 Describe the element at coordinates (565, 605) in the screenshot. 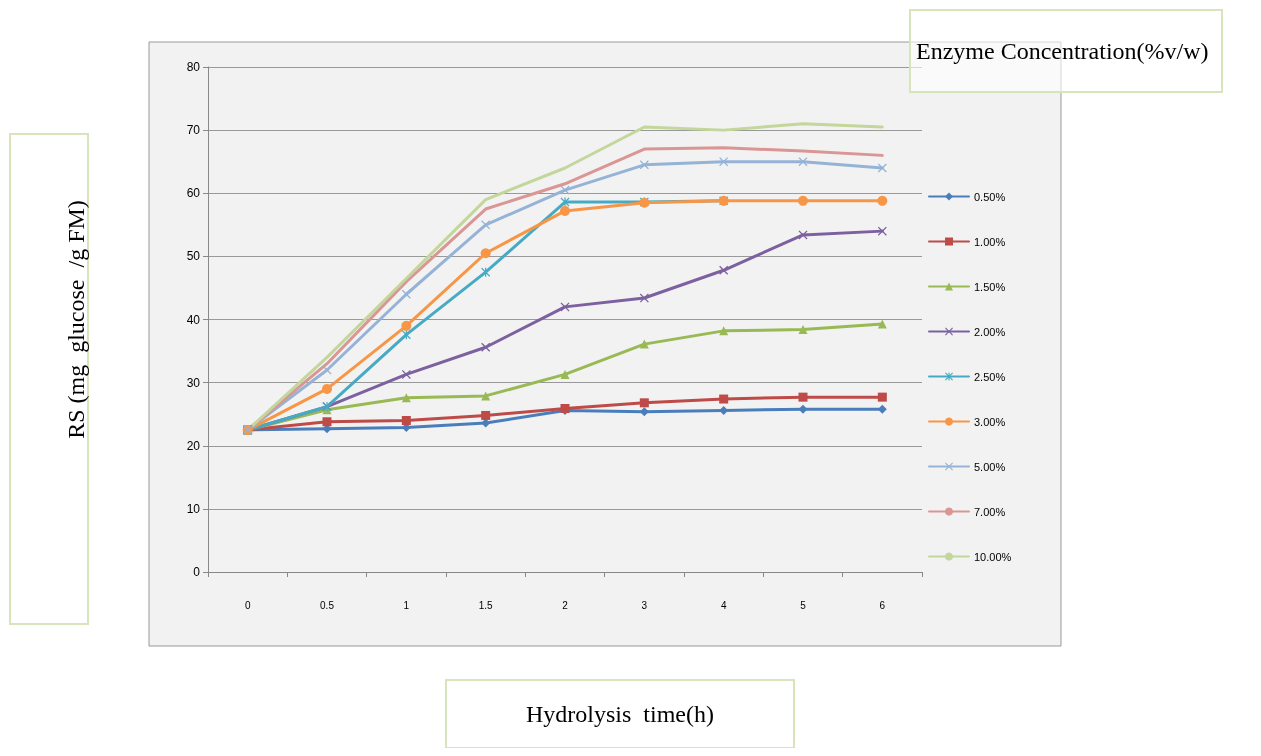

I see `x-tick-label: 2` at that location.